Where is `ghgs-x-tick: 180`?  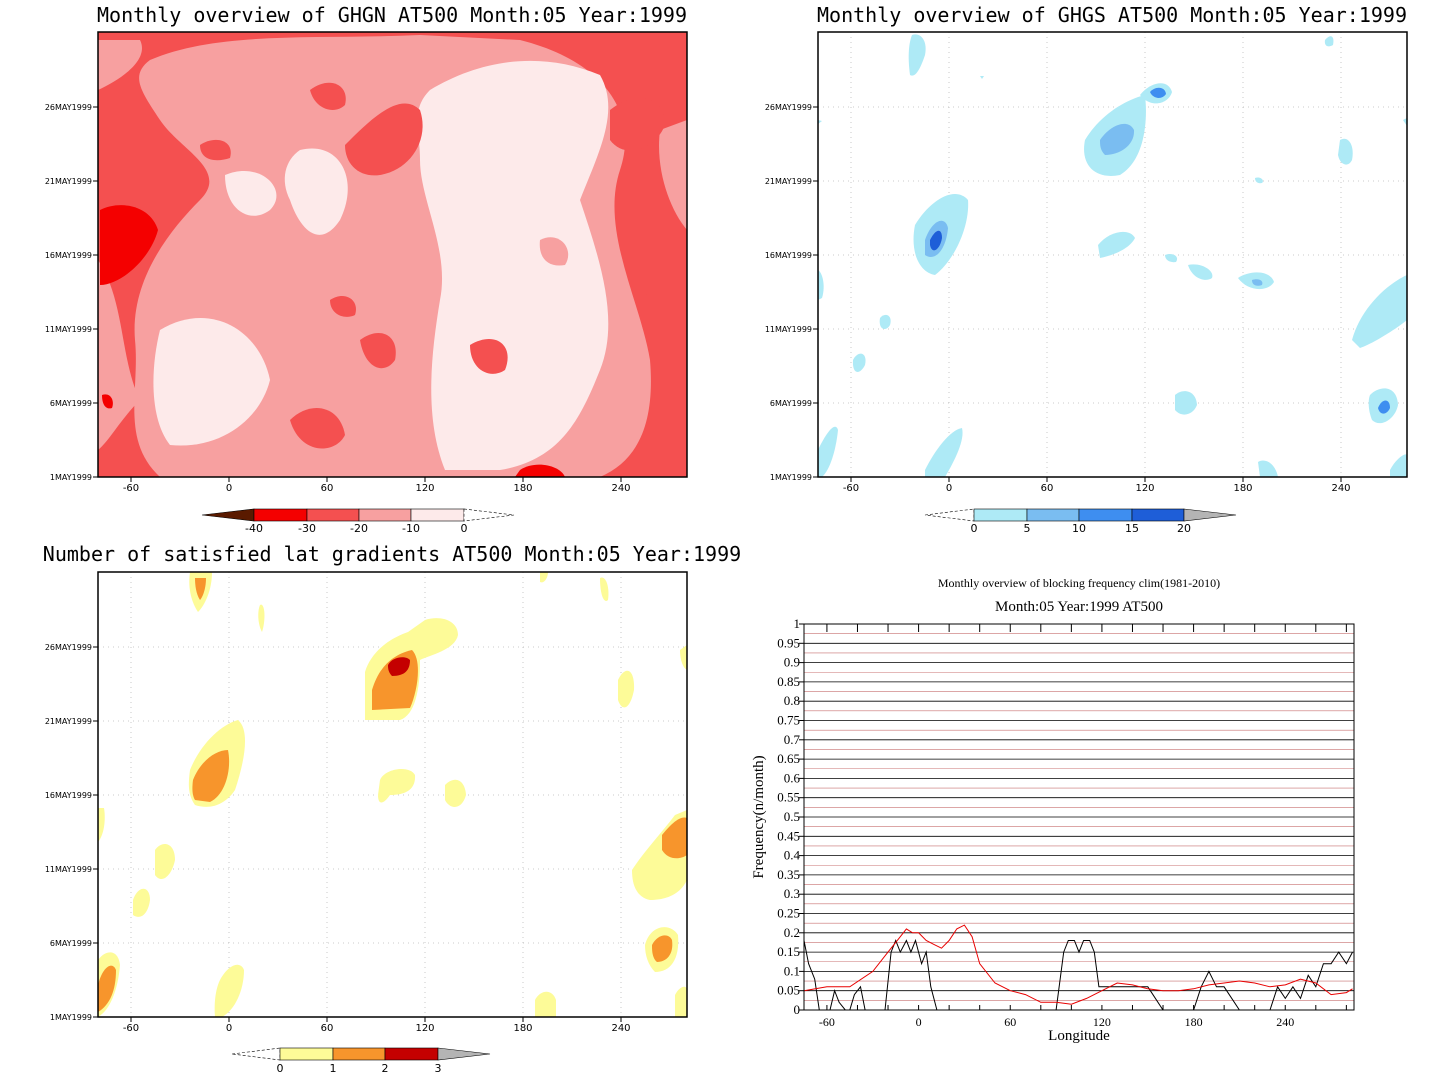 ghgs-x-tick: 180 is located at coordinates (1242, 488).